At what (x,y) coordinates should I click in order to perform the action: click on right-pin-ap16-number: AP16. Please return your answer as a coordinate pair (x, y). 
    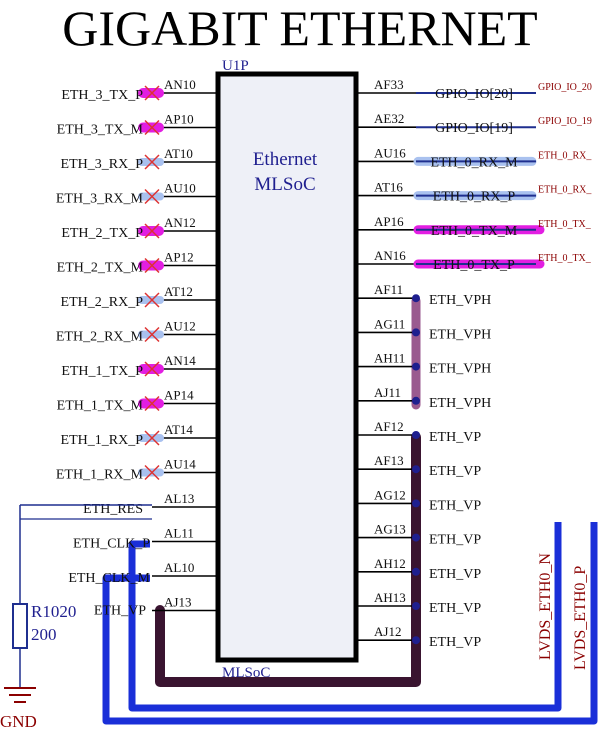
    Looking at the image, I should click on (389, 221).